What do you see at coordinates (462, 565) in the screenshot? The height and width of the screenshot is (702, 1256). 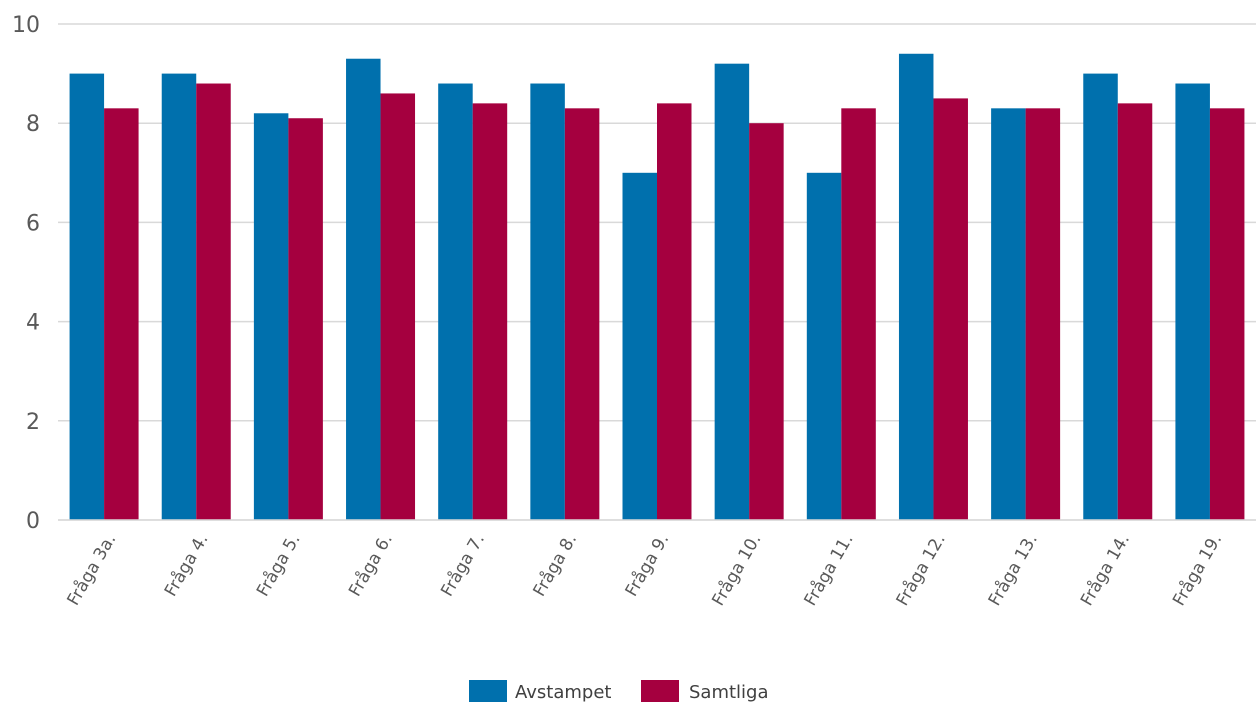 I see `x-tick-label: Fråga 7.` at bounding box center [462, 565].